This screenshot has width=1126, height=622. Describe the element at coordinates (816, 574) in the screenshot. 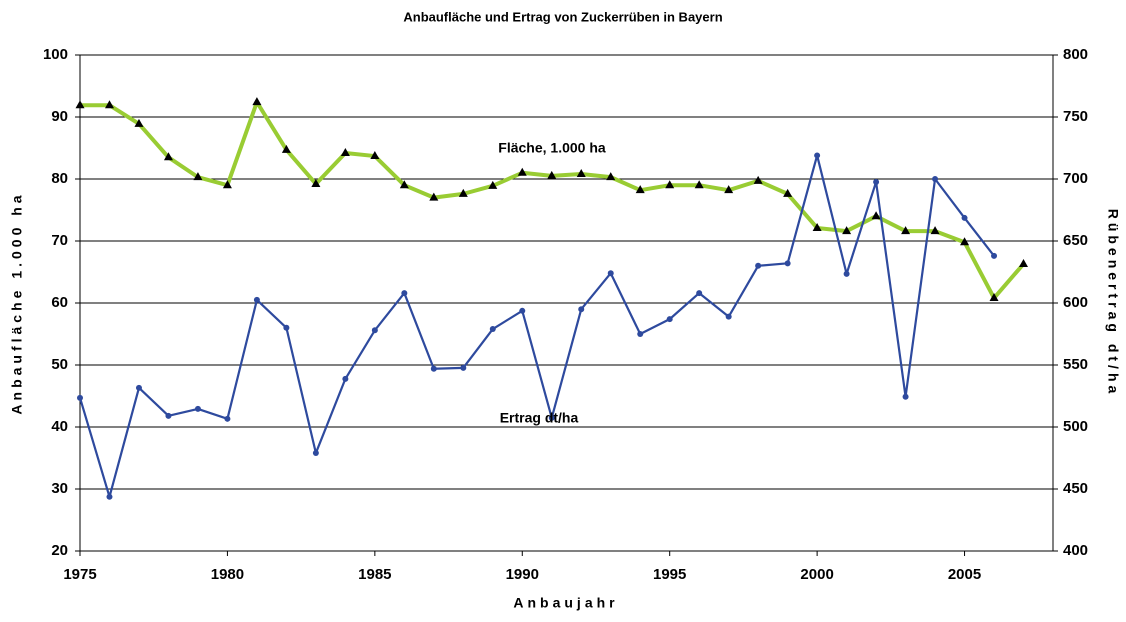

I see `x-tick-label: 2000` at that location.